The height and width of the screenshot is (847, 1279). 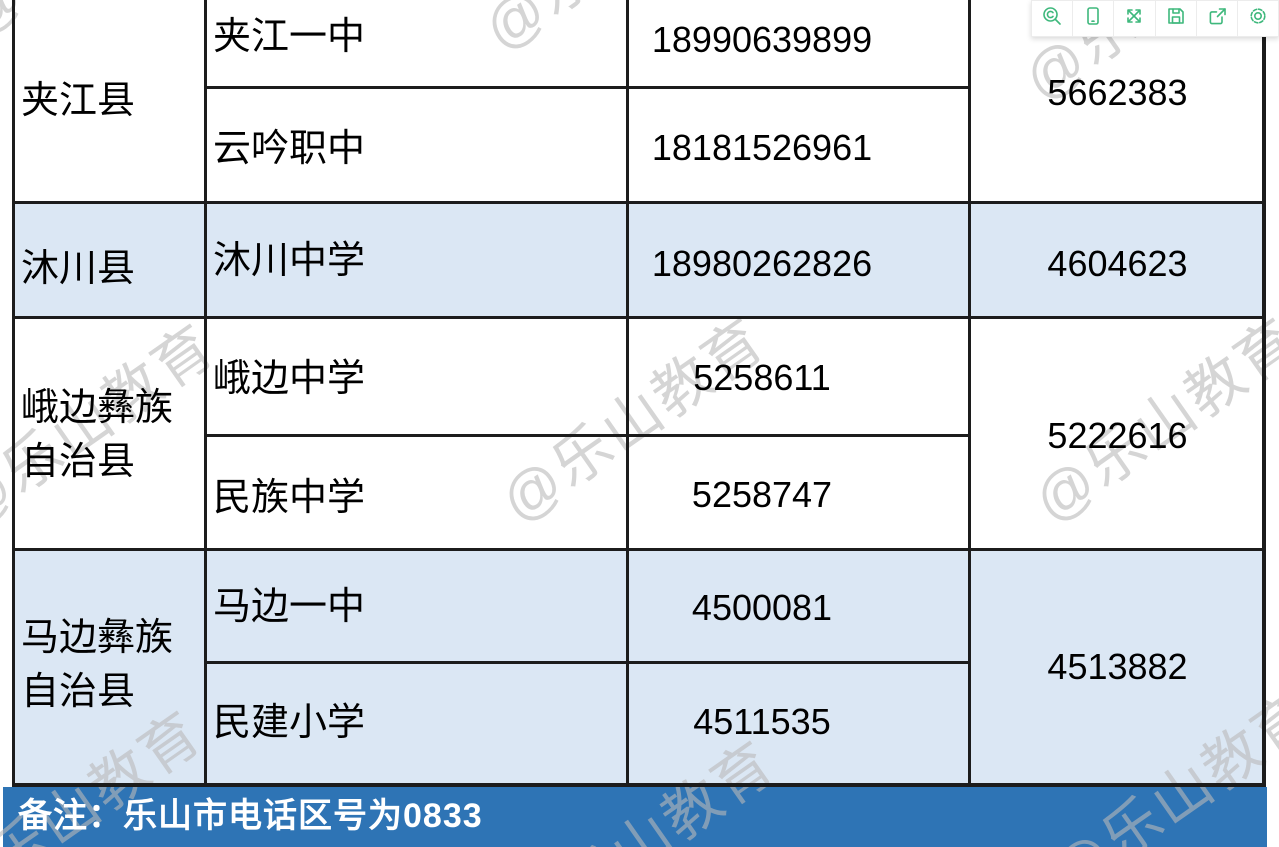 What do you see at coordinates (78, 101) in the screenshot?
I see `county-cell: 夹江县` at bounding box center [78, 101].